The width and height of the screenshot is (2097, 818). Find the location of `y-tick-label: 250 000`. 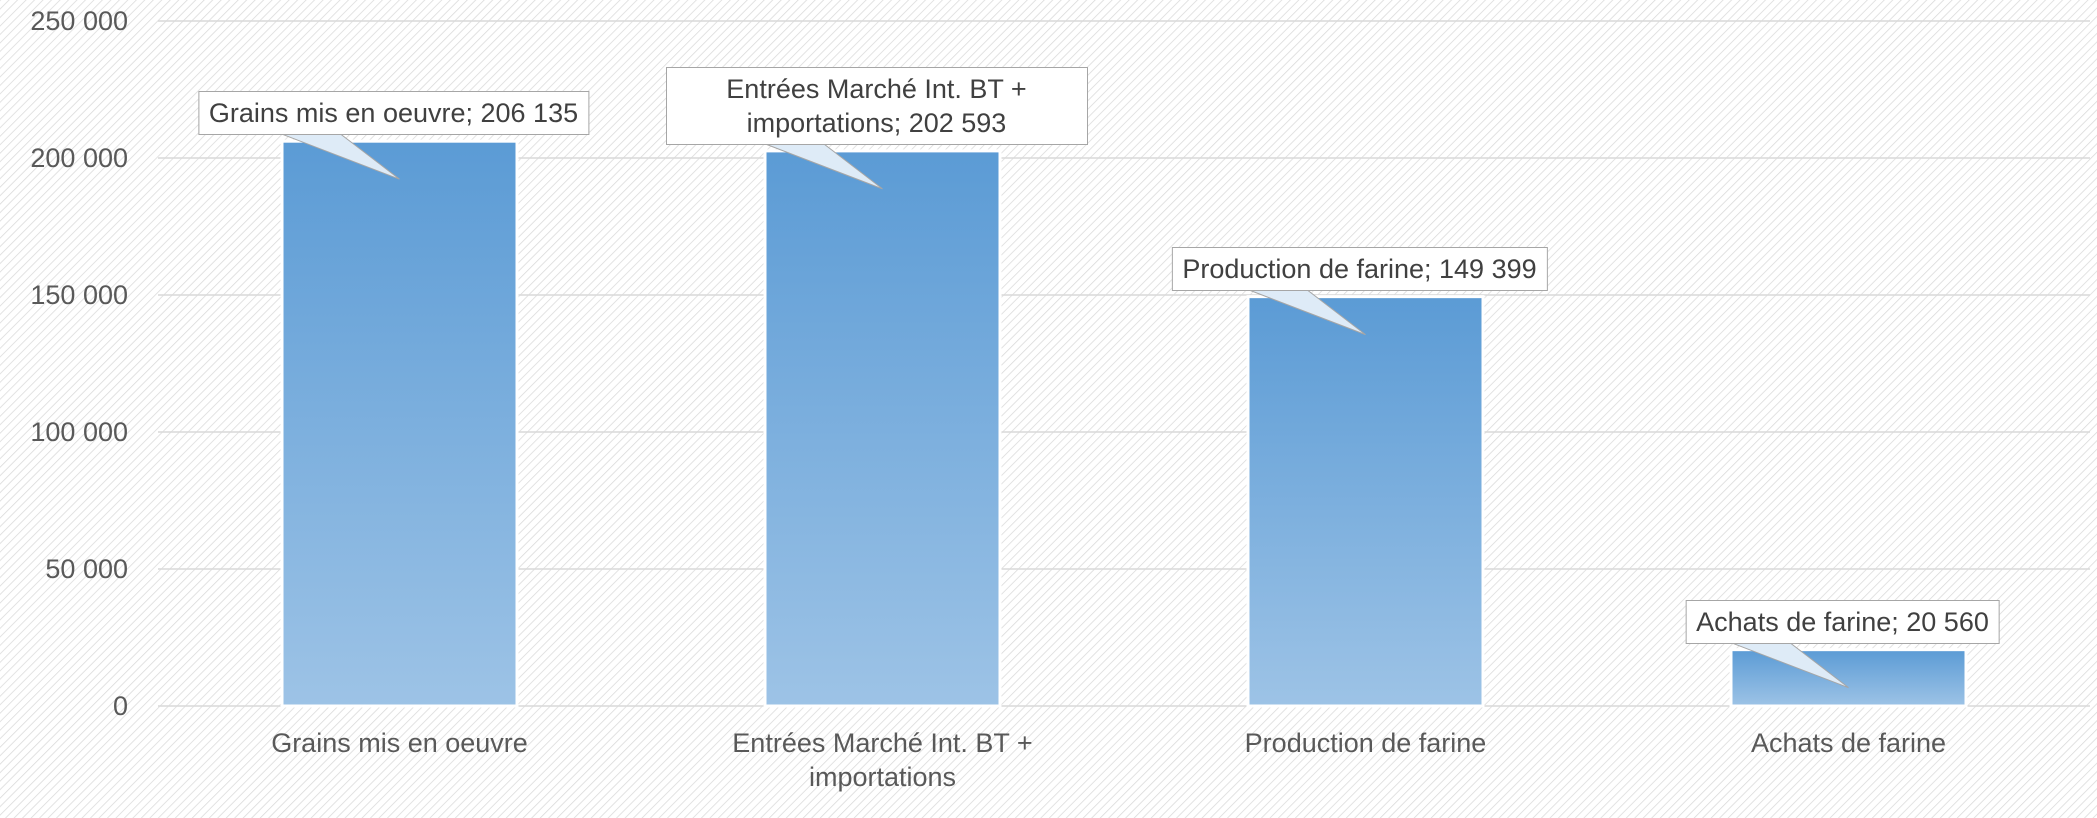

y-tick-label: 250 000 is located at coordinates (79, 21).